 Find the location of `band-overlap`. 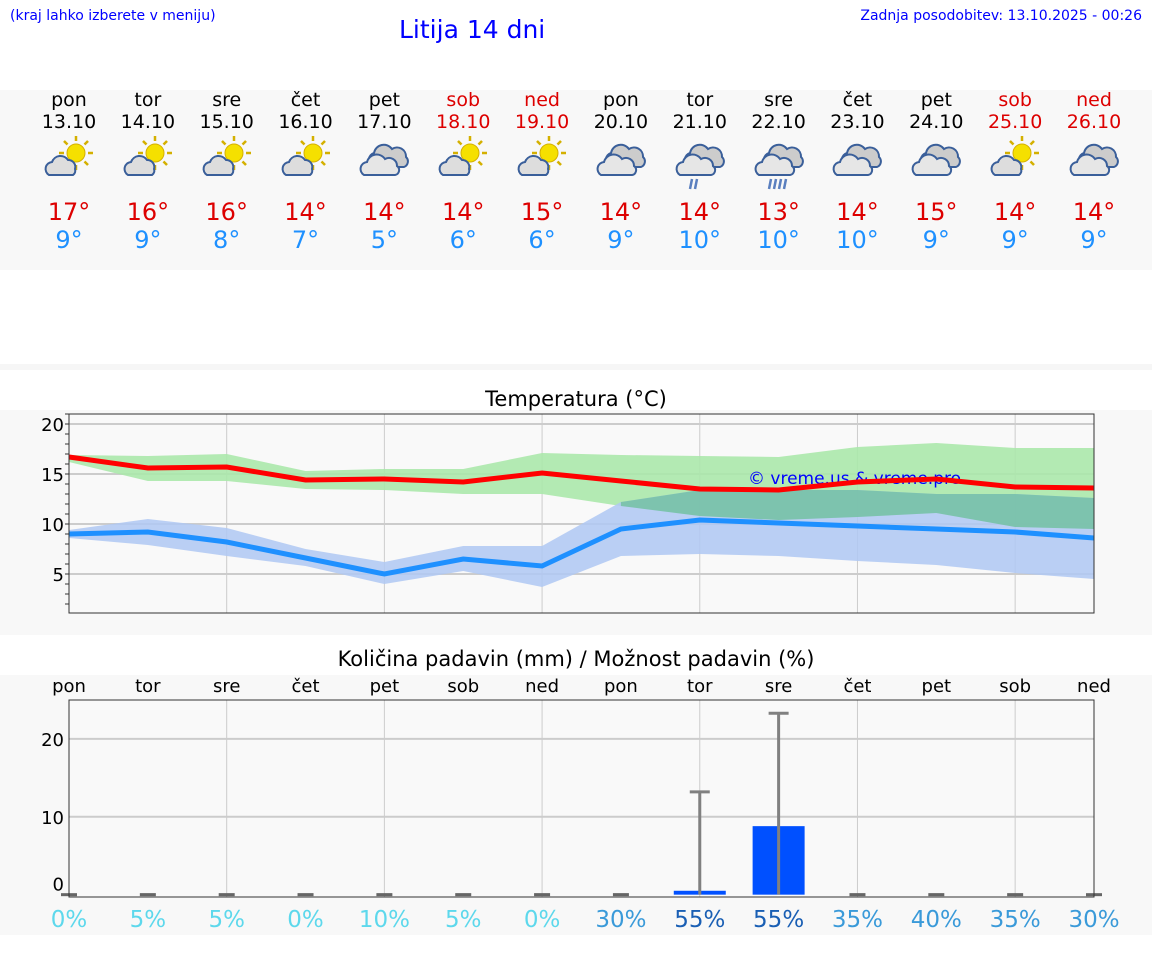

band-overlap is located at coordinates (857, 509).